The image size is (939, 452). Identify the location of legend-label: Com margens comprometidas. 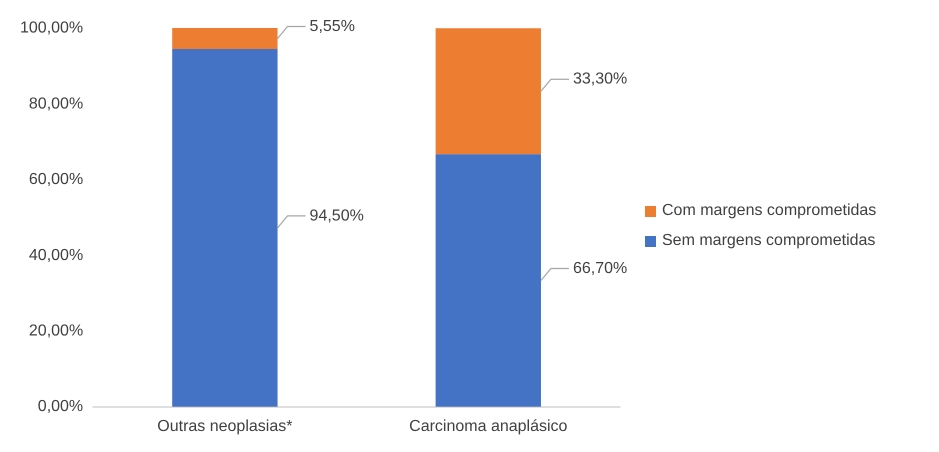
(769, 211).